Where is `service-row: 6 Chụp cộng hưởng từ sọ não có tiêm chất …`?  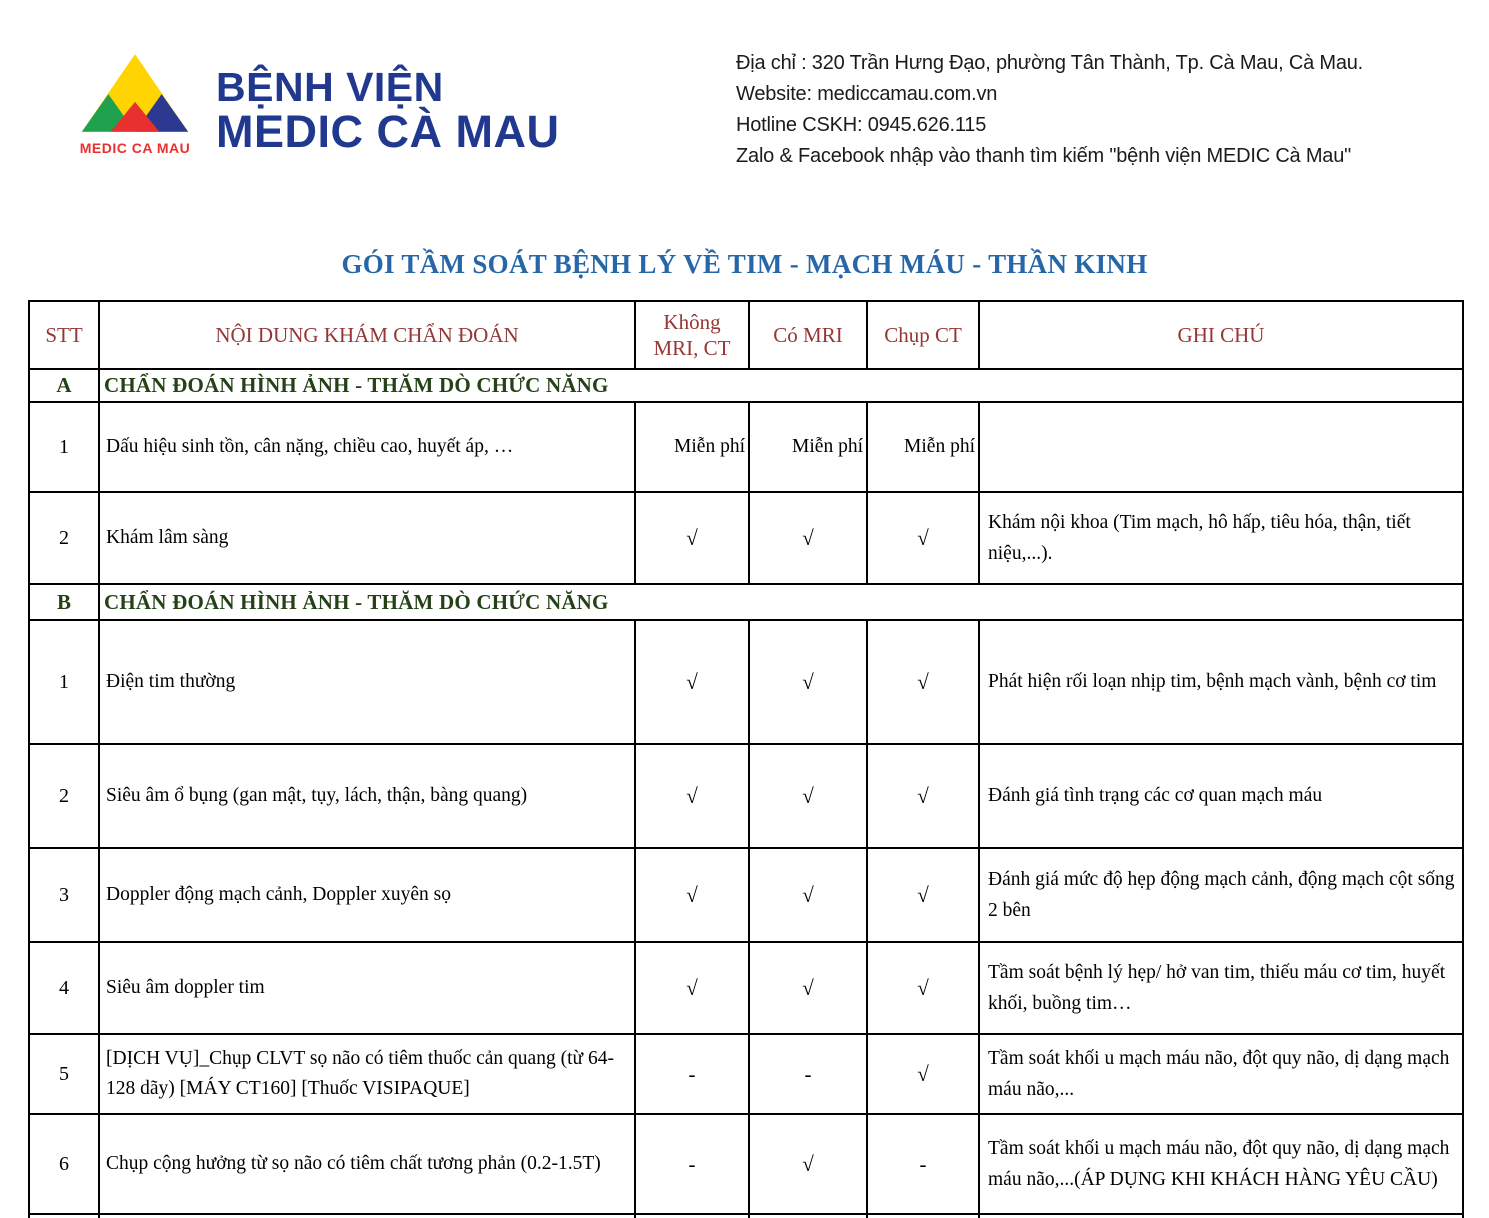
service-row: 6 Chụp cộng hưởng từ sọ não có tiêm chất … is located at coordinates (746, 1164).